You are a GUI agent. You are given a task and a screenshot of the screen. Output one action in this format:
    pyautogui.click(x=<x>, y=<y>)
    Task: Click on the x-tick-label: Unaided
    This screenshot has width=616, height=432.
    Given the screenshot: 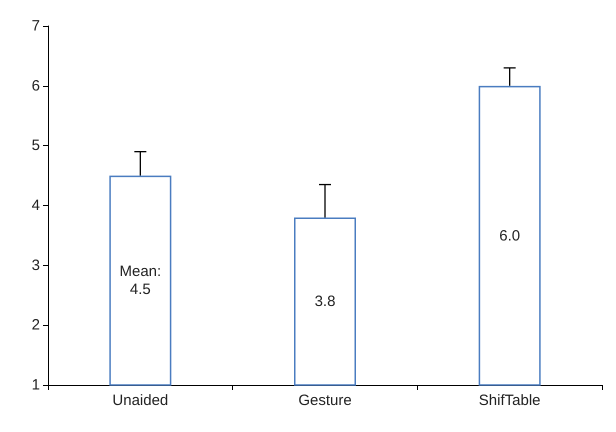 What is the action you would take?
    pyautogui.click(x=140, y=400)
    